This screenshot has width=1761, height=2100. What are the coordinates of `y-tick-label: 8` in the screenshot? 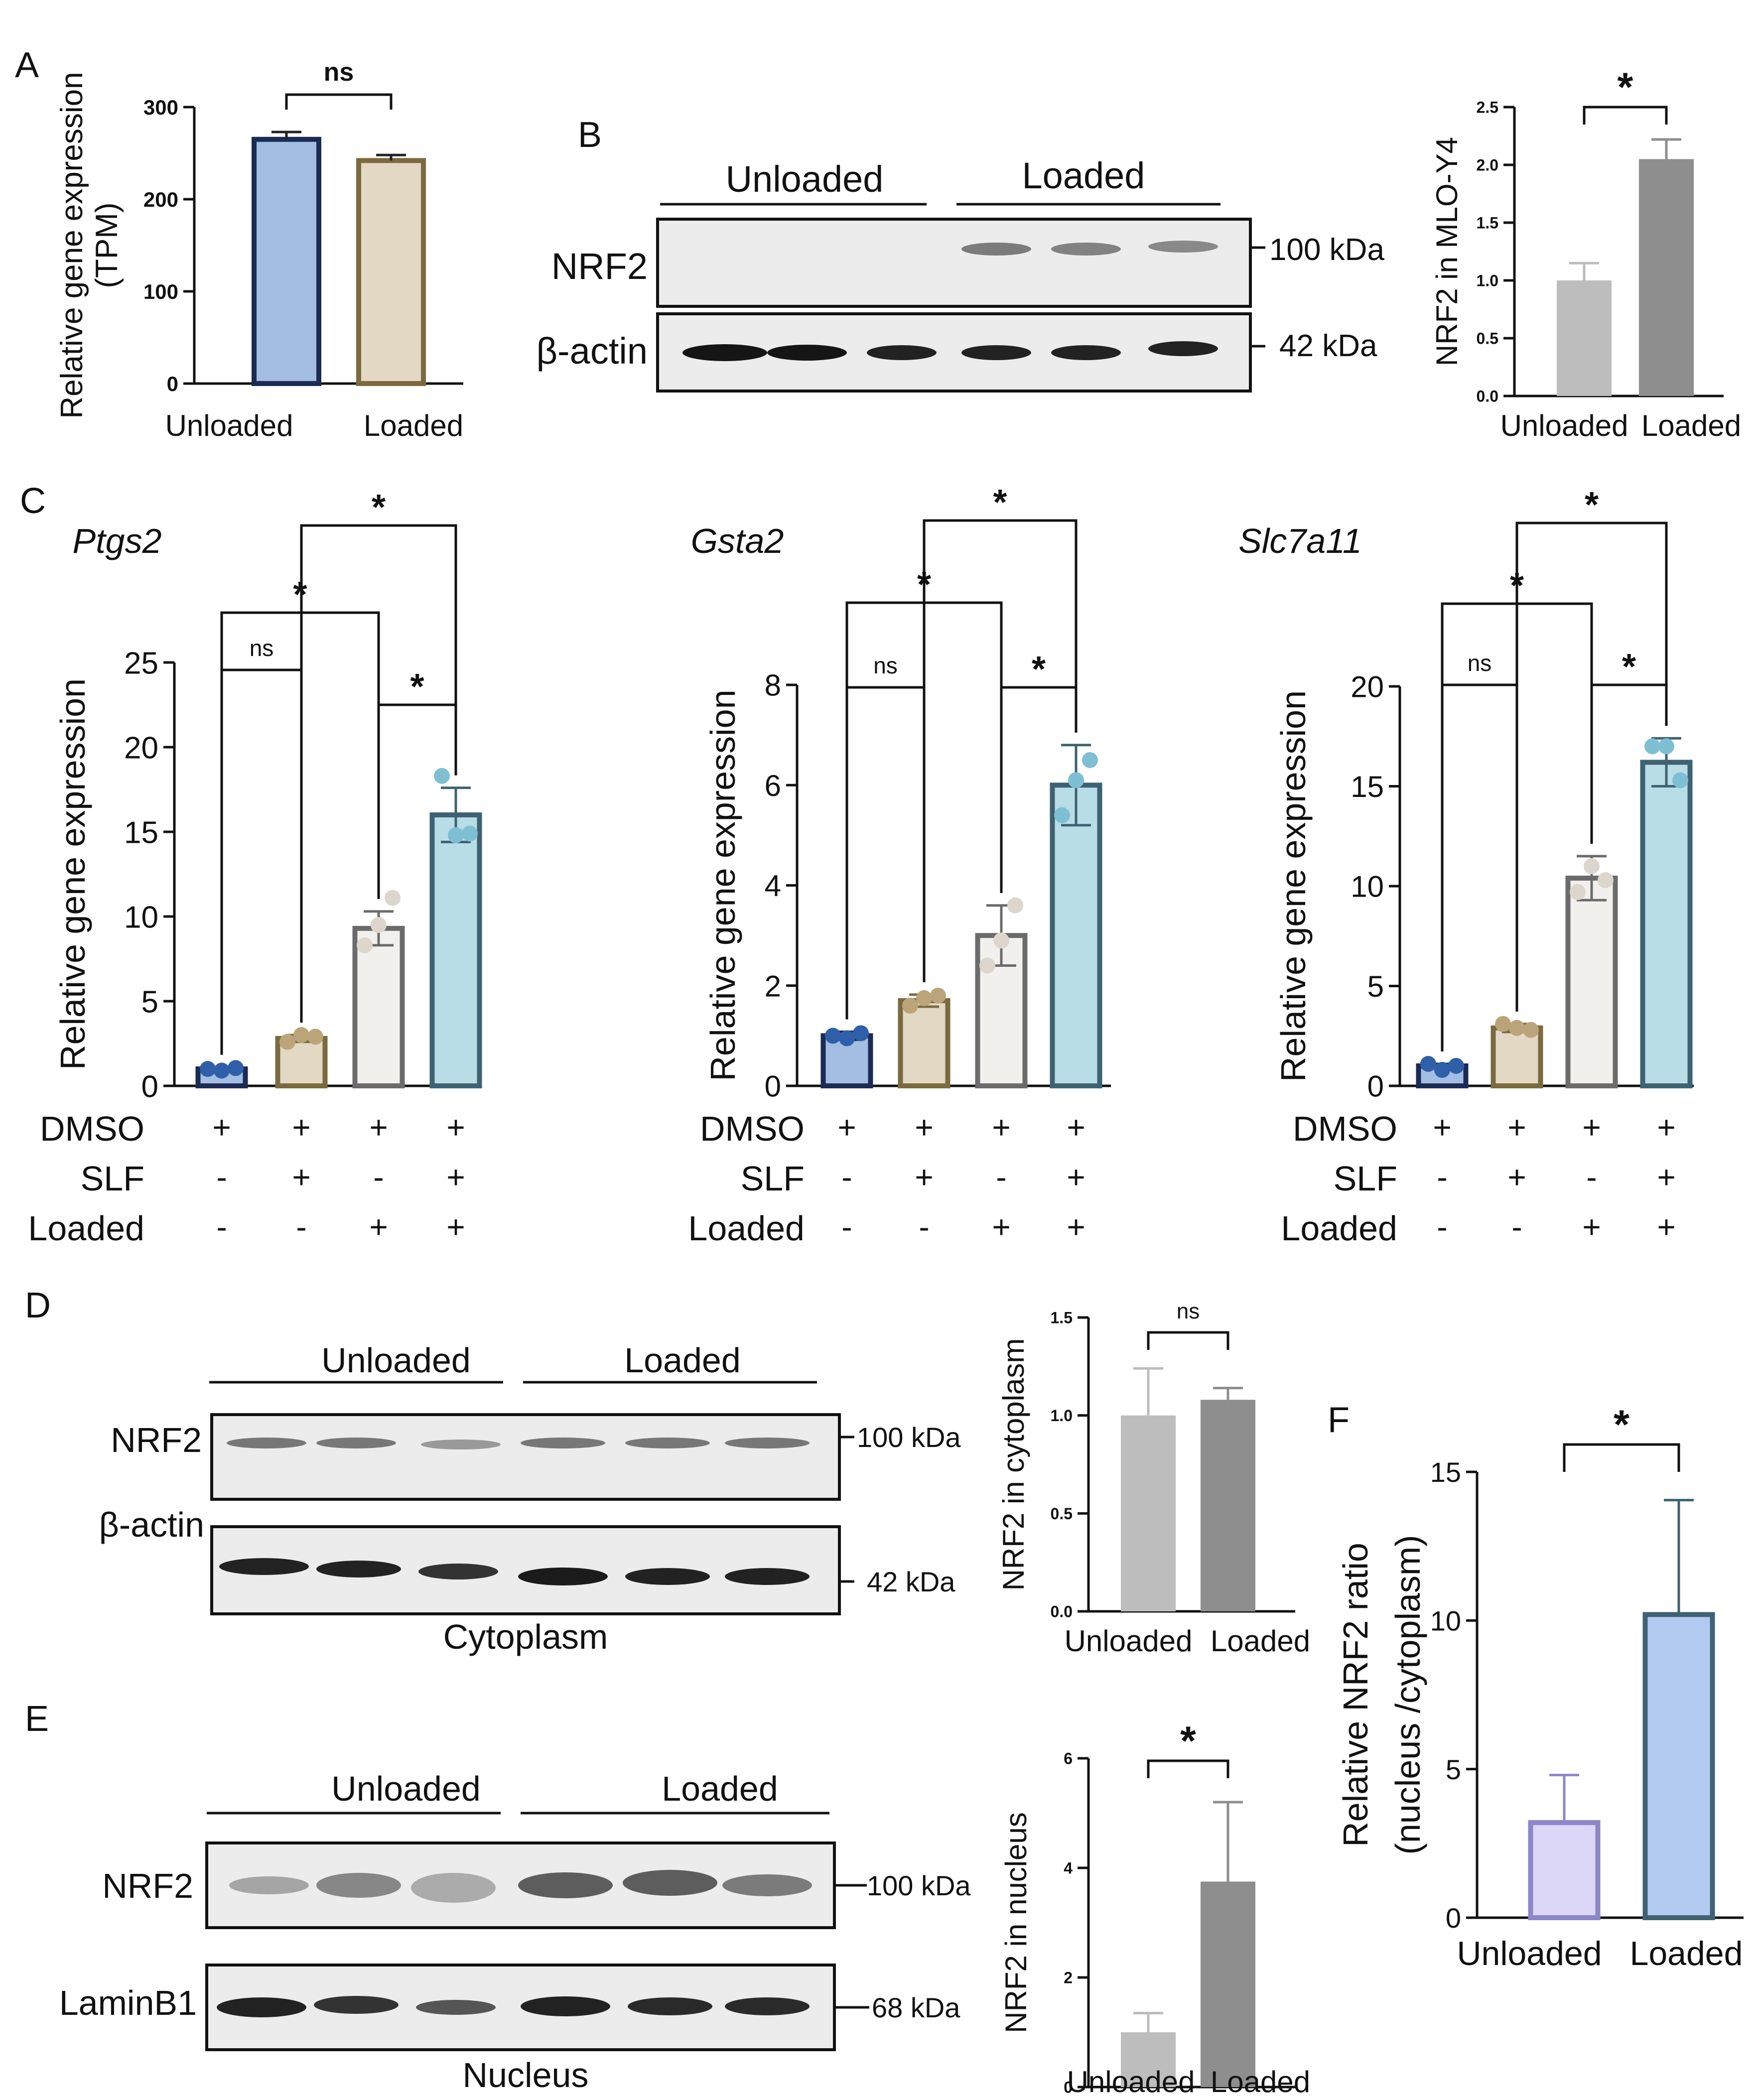 It's located at (773, 685).